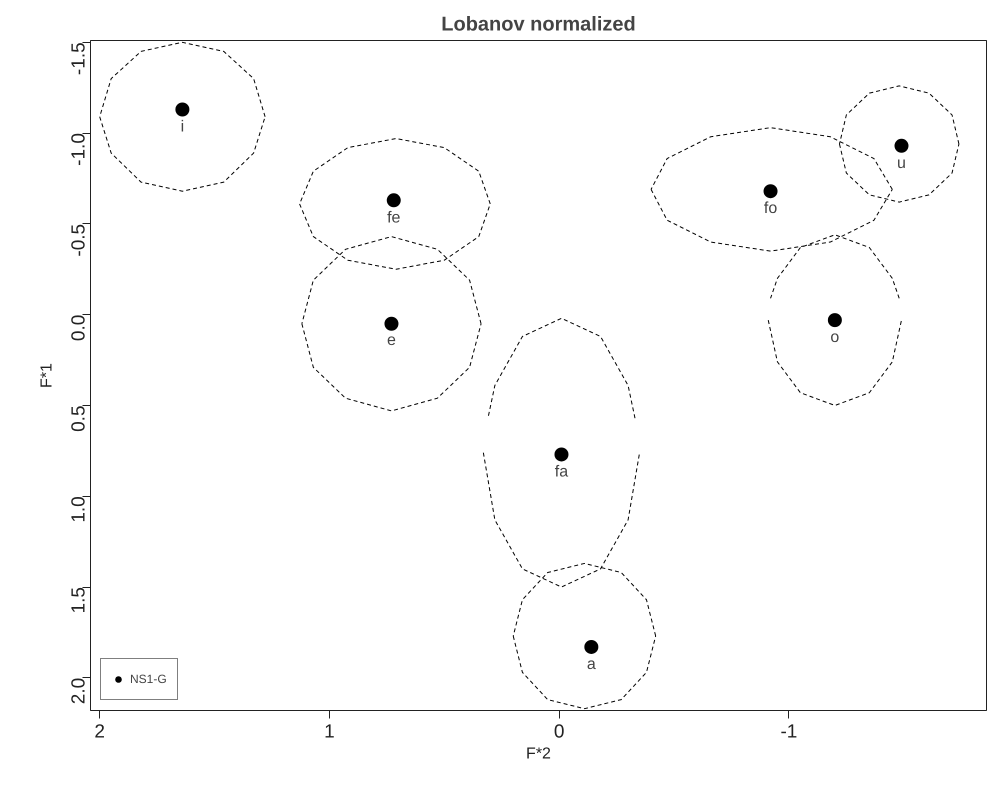 This screenshot has width=994, height=797. Describe the element at coordinates (148, 679) in the screenshot. I see `legend-label: NS1-G` at that location.